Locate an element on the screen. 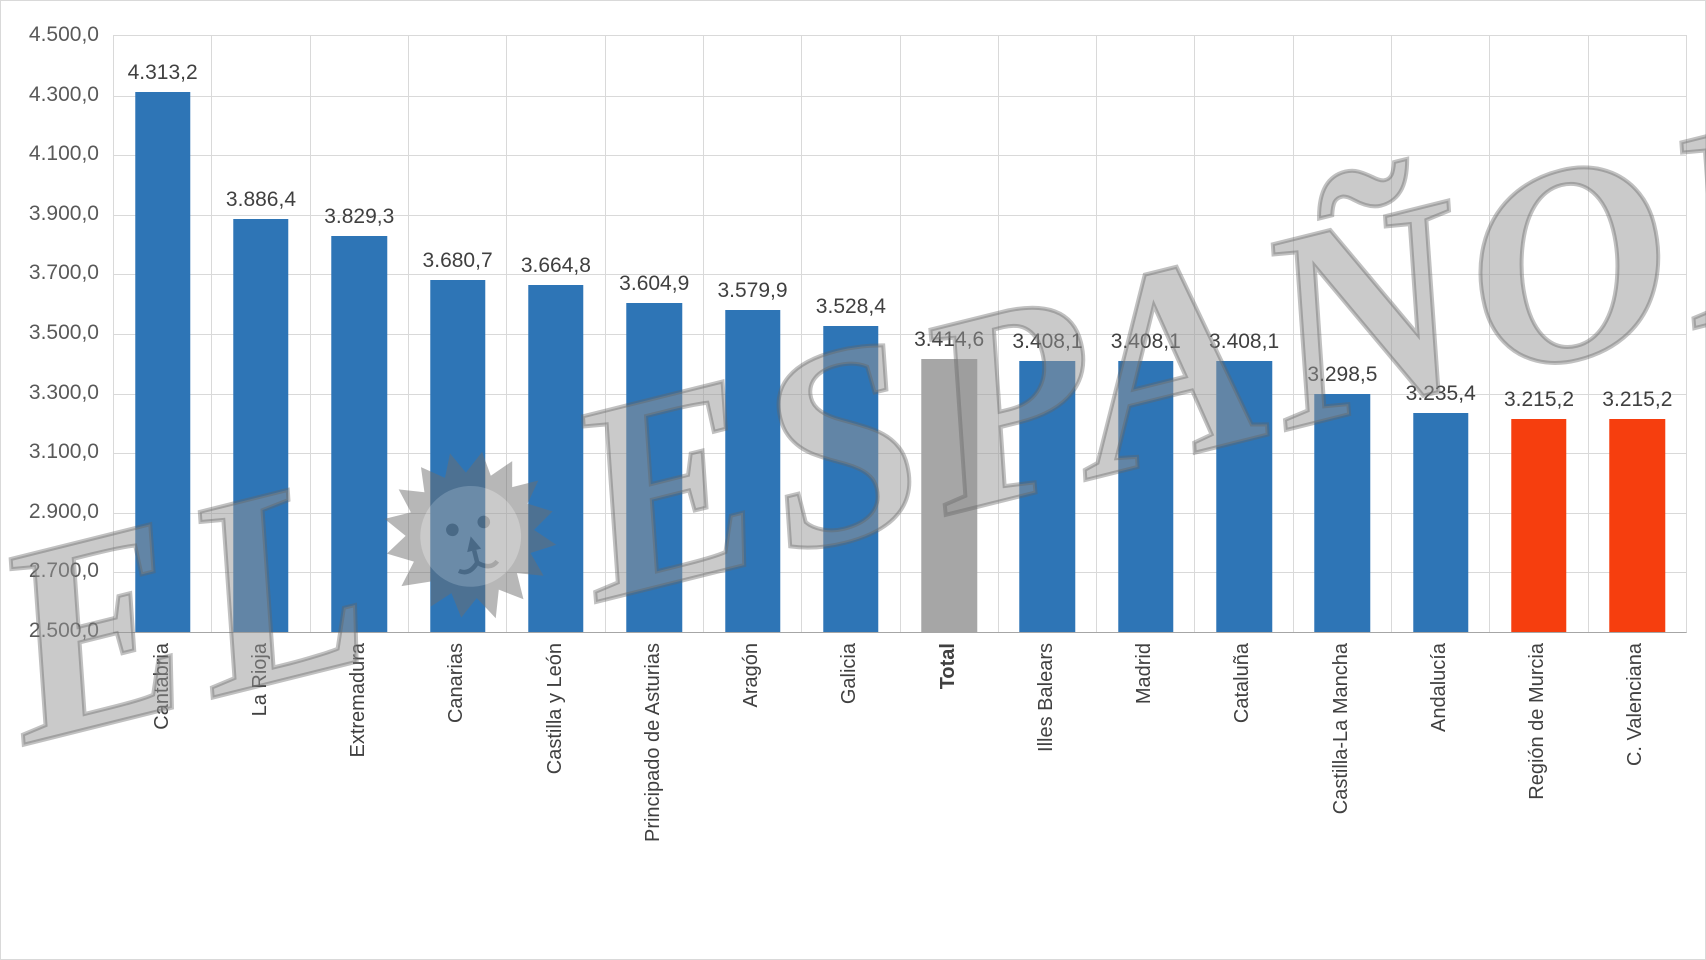 This screenshot has width=1706, height=960. bar-column: 3.579,9 is located at coordinates (753, 334).